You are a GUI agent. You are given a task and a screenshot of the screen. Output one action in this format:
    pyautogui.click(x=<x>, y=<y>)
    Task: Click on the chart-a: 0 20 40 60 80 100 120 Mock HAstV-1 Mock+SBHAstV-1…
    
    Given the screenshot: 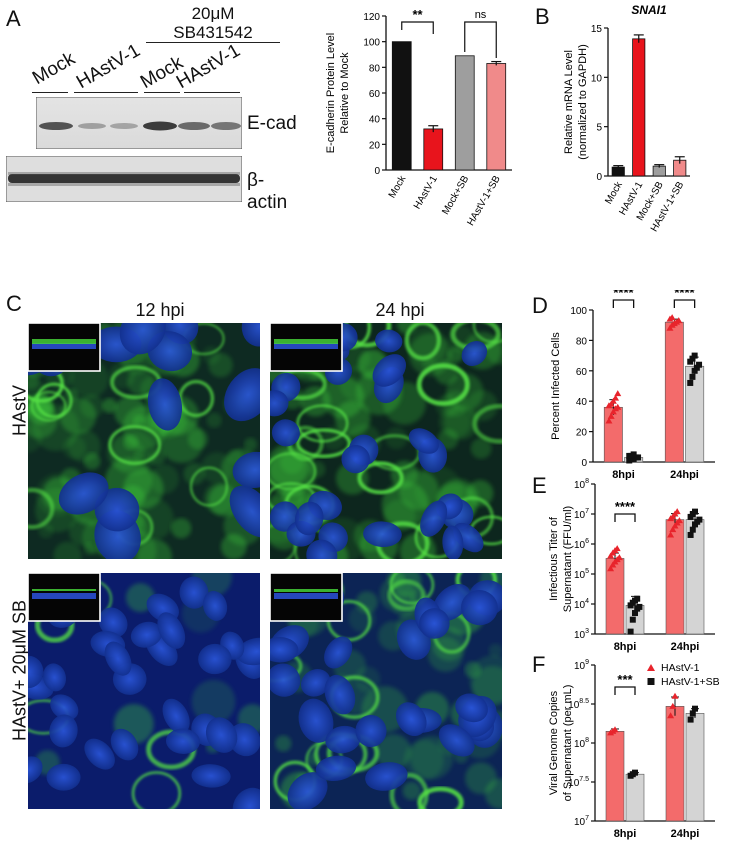 What is the action you would take?
    pyautogui.click(x=418, y=117)
    